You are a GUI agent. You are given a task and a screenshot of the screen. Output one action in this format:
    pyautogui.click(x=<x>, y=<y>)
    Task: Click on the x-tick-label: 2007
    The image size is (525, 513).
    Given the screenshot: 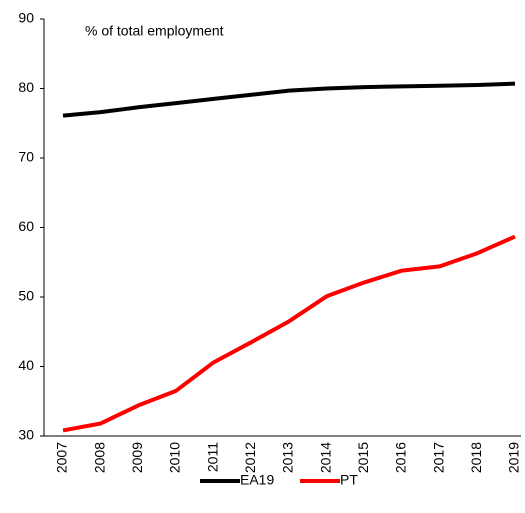 What is the action you would take?
    pyautogui.click(x=62, y=457)
    